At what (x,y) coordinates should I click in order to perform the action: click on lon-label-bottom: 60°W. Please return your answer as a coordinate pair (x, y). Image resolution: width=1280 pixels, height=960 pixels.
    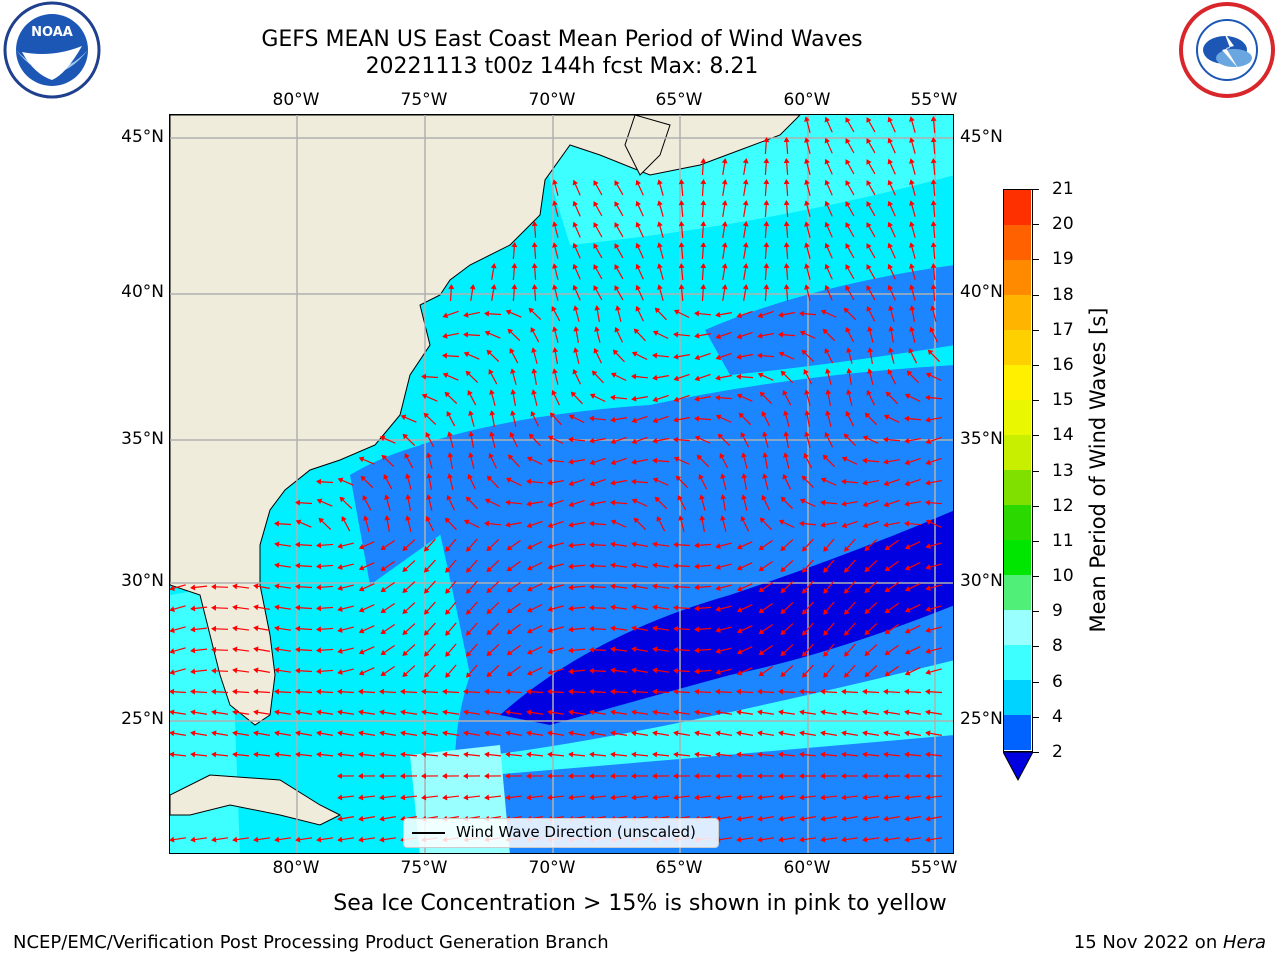
    Looking at the image, I should click on (807, 868).